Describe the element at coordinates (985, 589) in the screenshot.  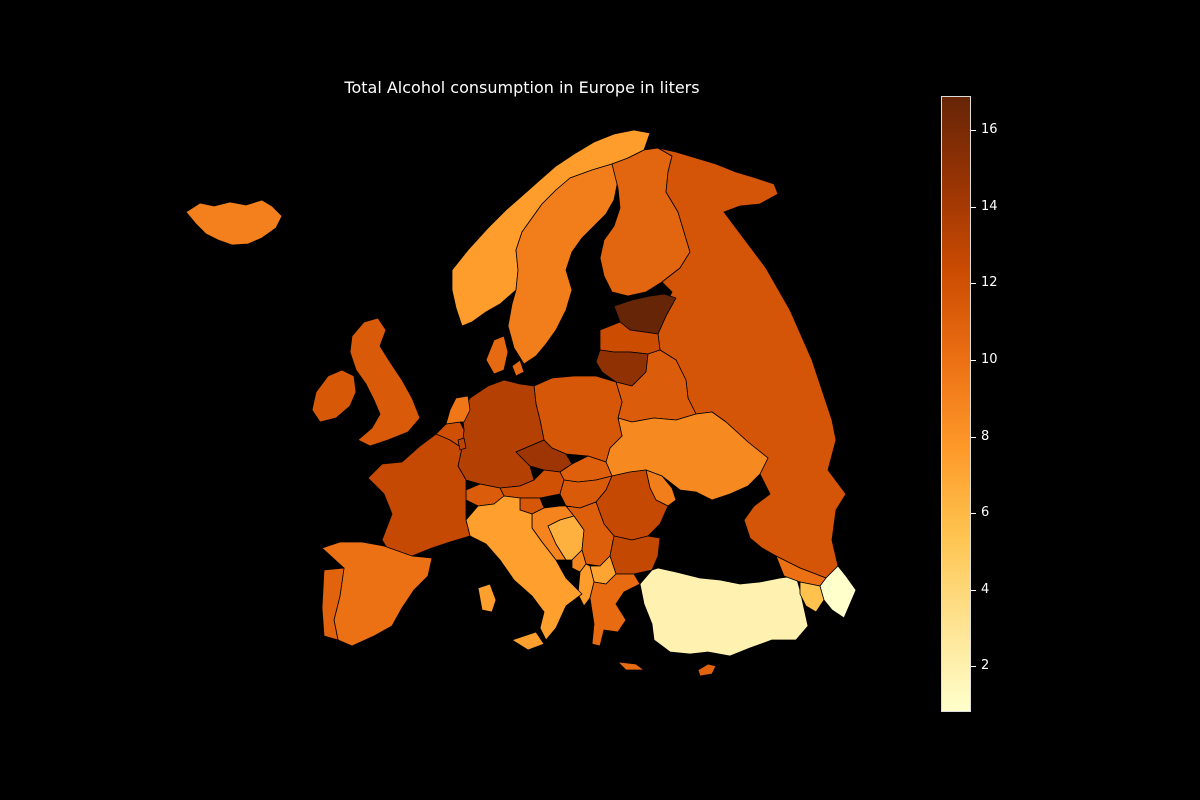
I see `colorbar-tick-label: 4` at that location.